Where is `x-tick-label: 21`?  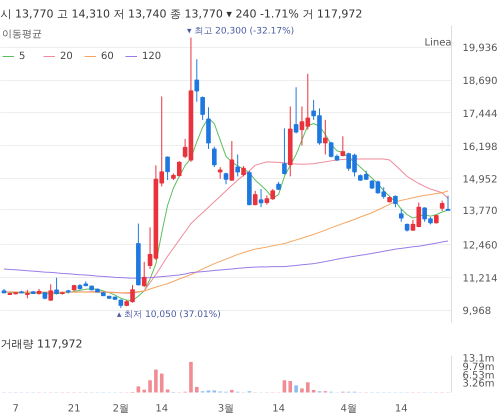
x-tick-label: 21 is located at coordinates (74, 409).